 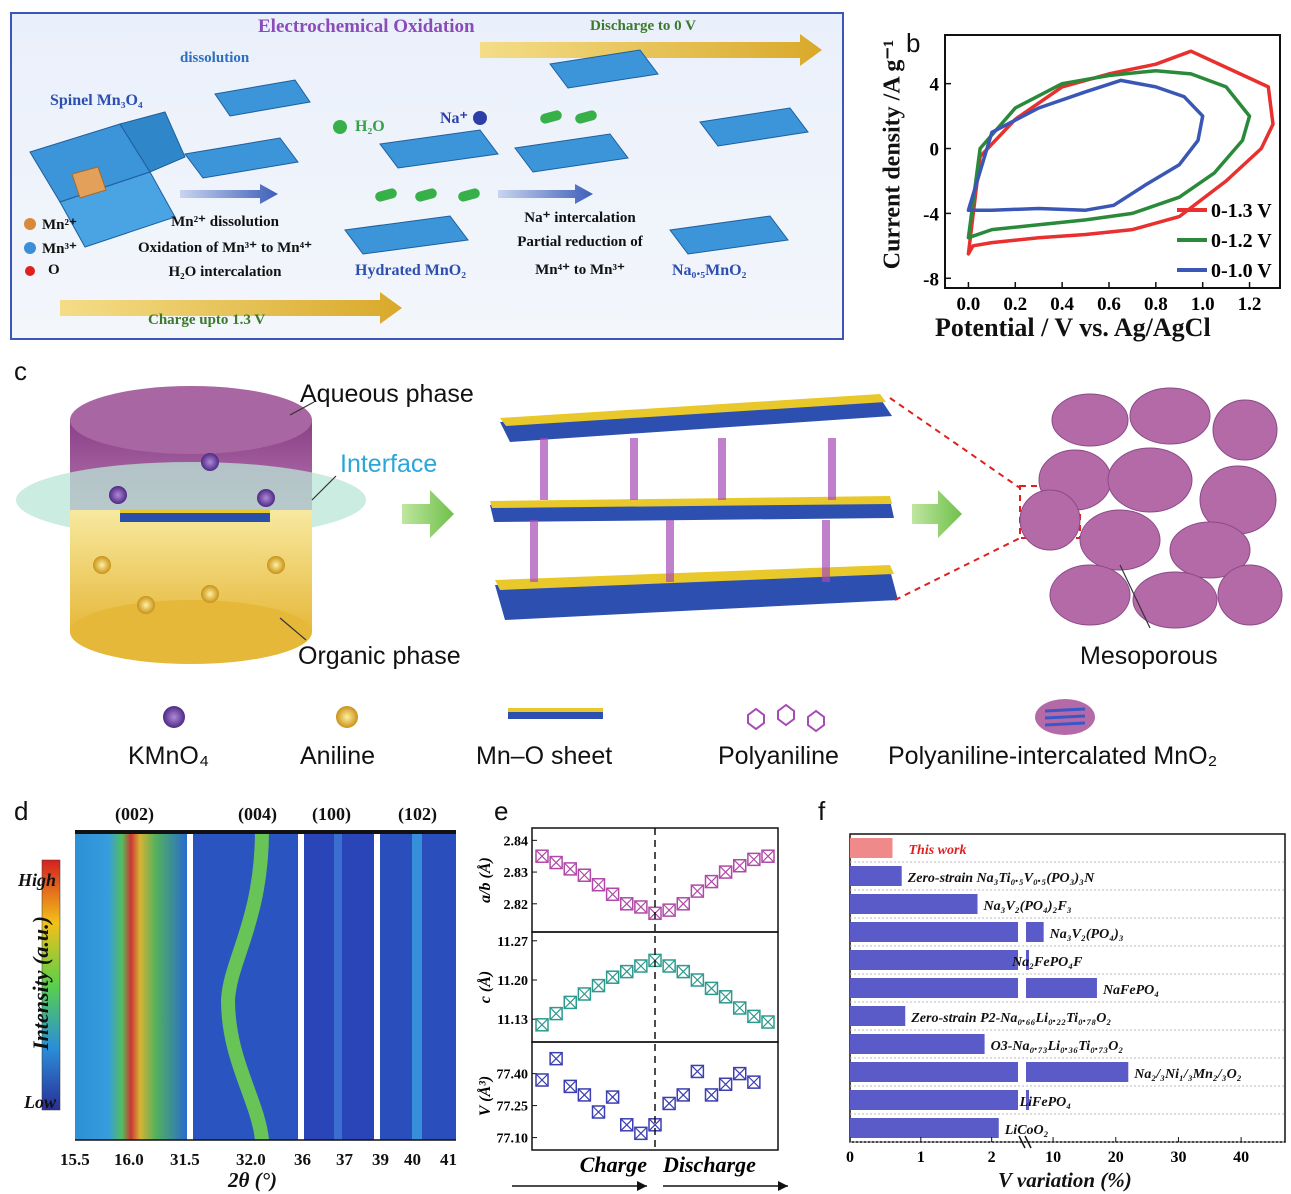 I want to click on e-ylabel: a/b (Å), so click(x=485, y=880).